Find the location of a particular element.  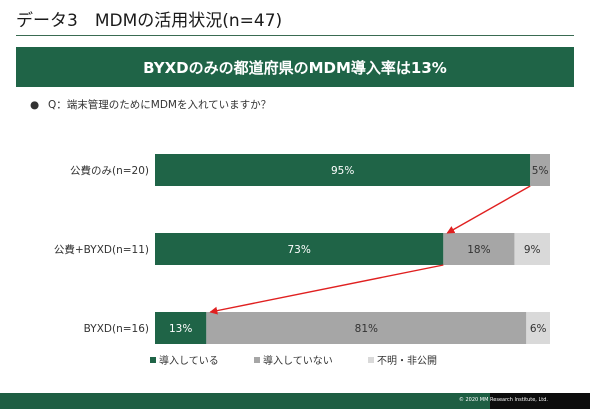

data-label: 9% is located at coordinates (532, 250).